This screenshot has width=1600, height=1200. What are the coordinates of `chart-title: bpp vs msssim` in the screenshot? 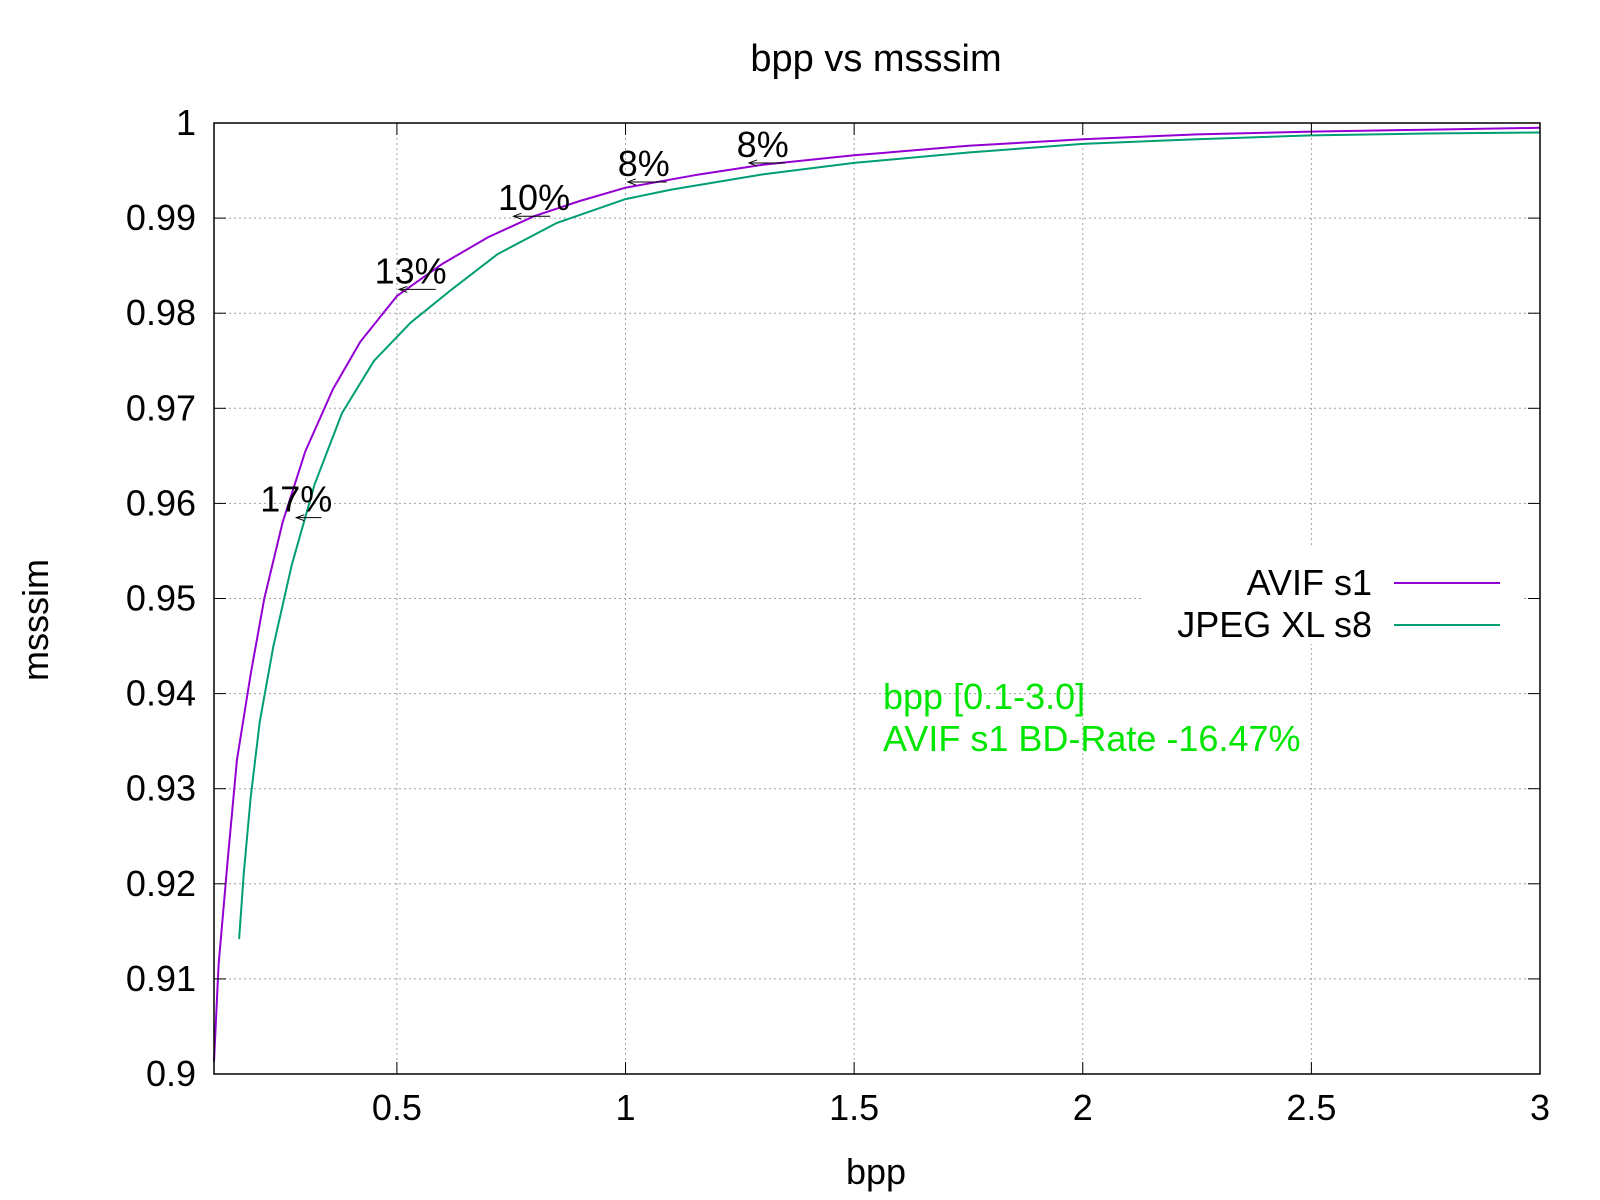 It's located at (875, 59).